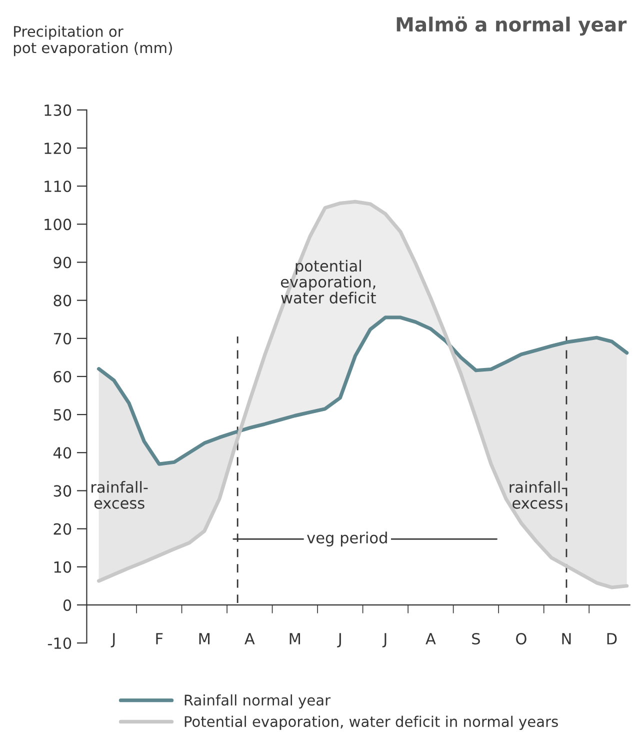 This screenshot has height=743, width=633. Describe the element at coordinates (63, 376) in the screenshot. I see `y-tick-label: 60` at that location.